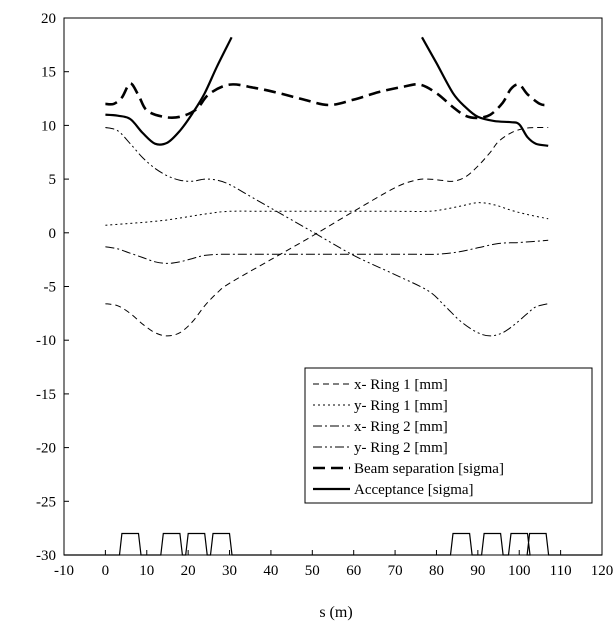  What do you see at coordinates (353, 571) in the screenshot?
I see `x-tick-label: 60` at bounding box center [353, 571].